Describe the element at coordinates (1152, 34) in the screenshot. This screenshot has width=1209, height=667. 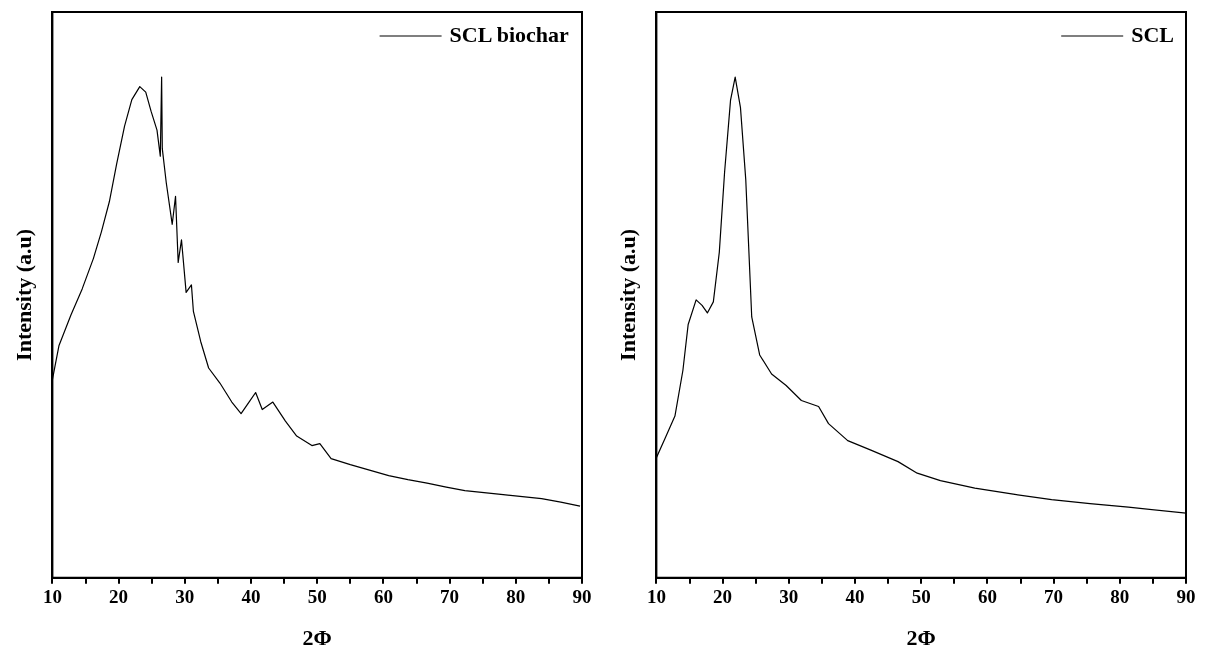
I see `legend-label: SCL` at that location.